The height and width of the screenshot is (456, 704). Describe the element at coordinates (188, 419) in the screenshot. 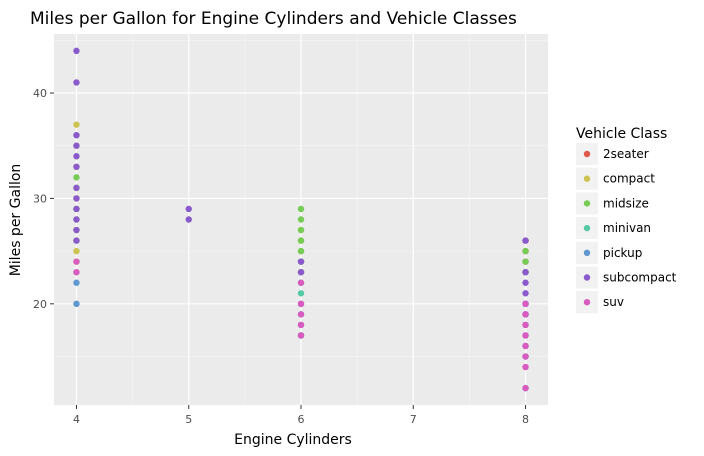

I see `x-tick-label: 5` at that location.